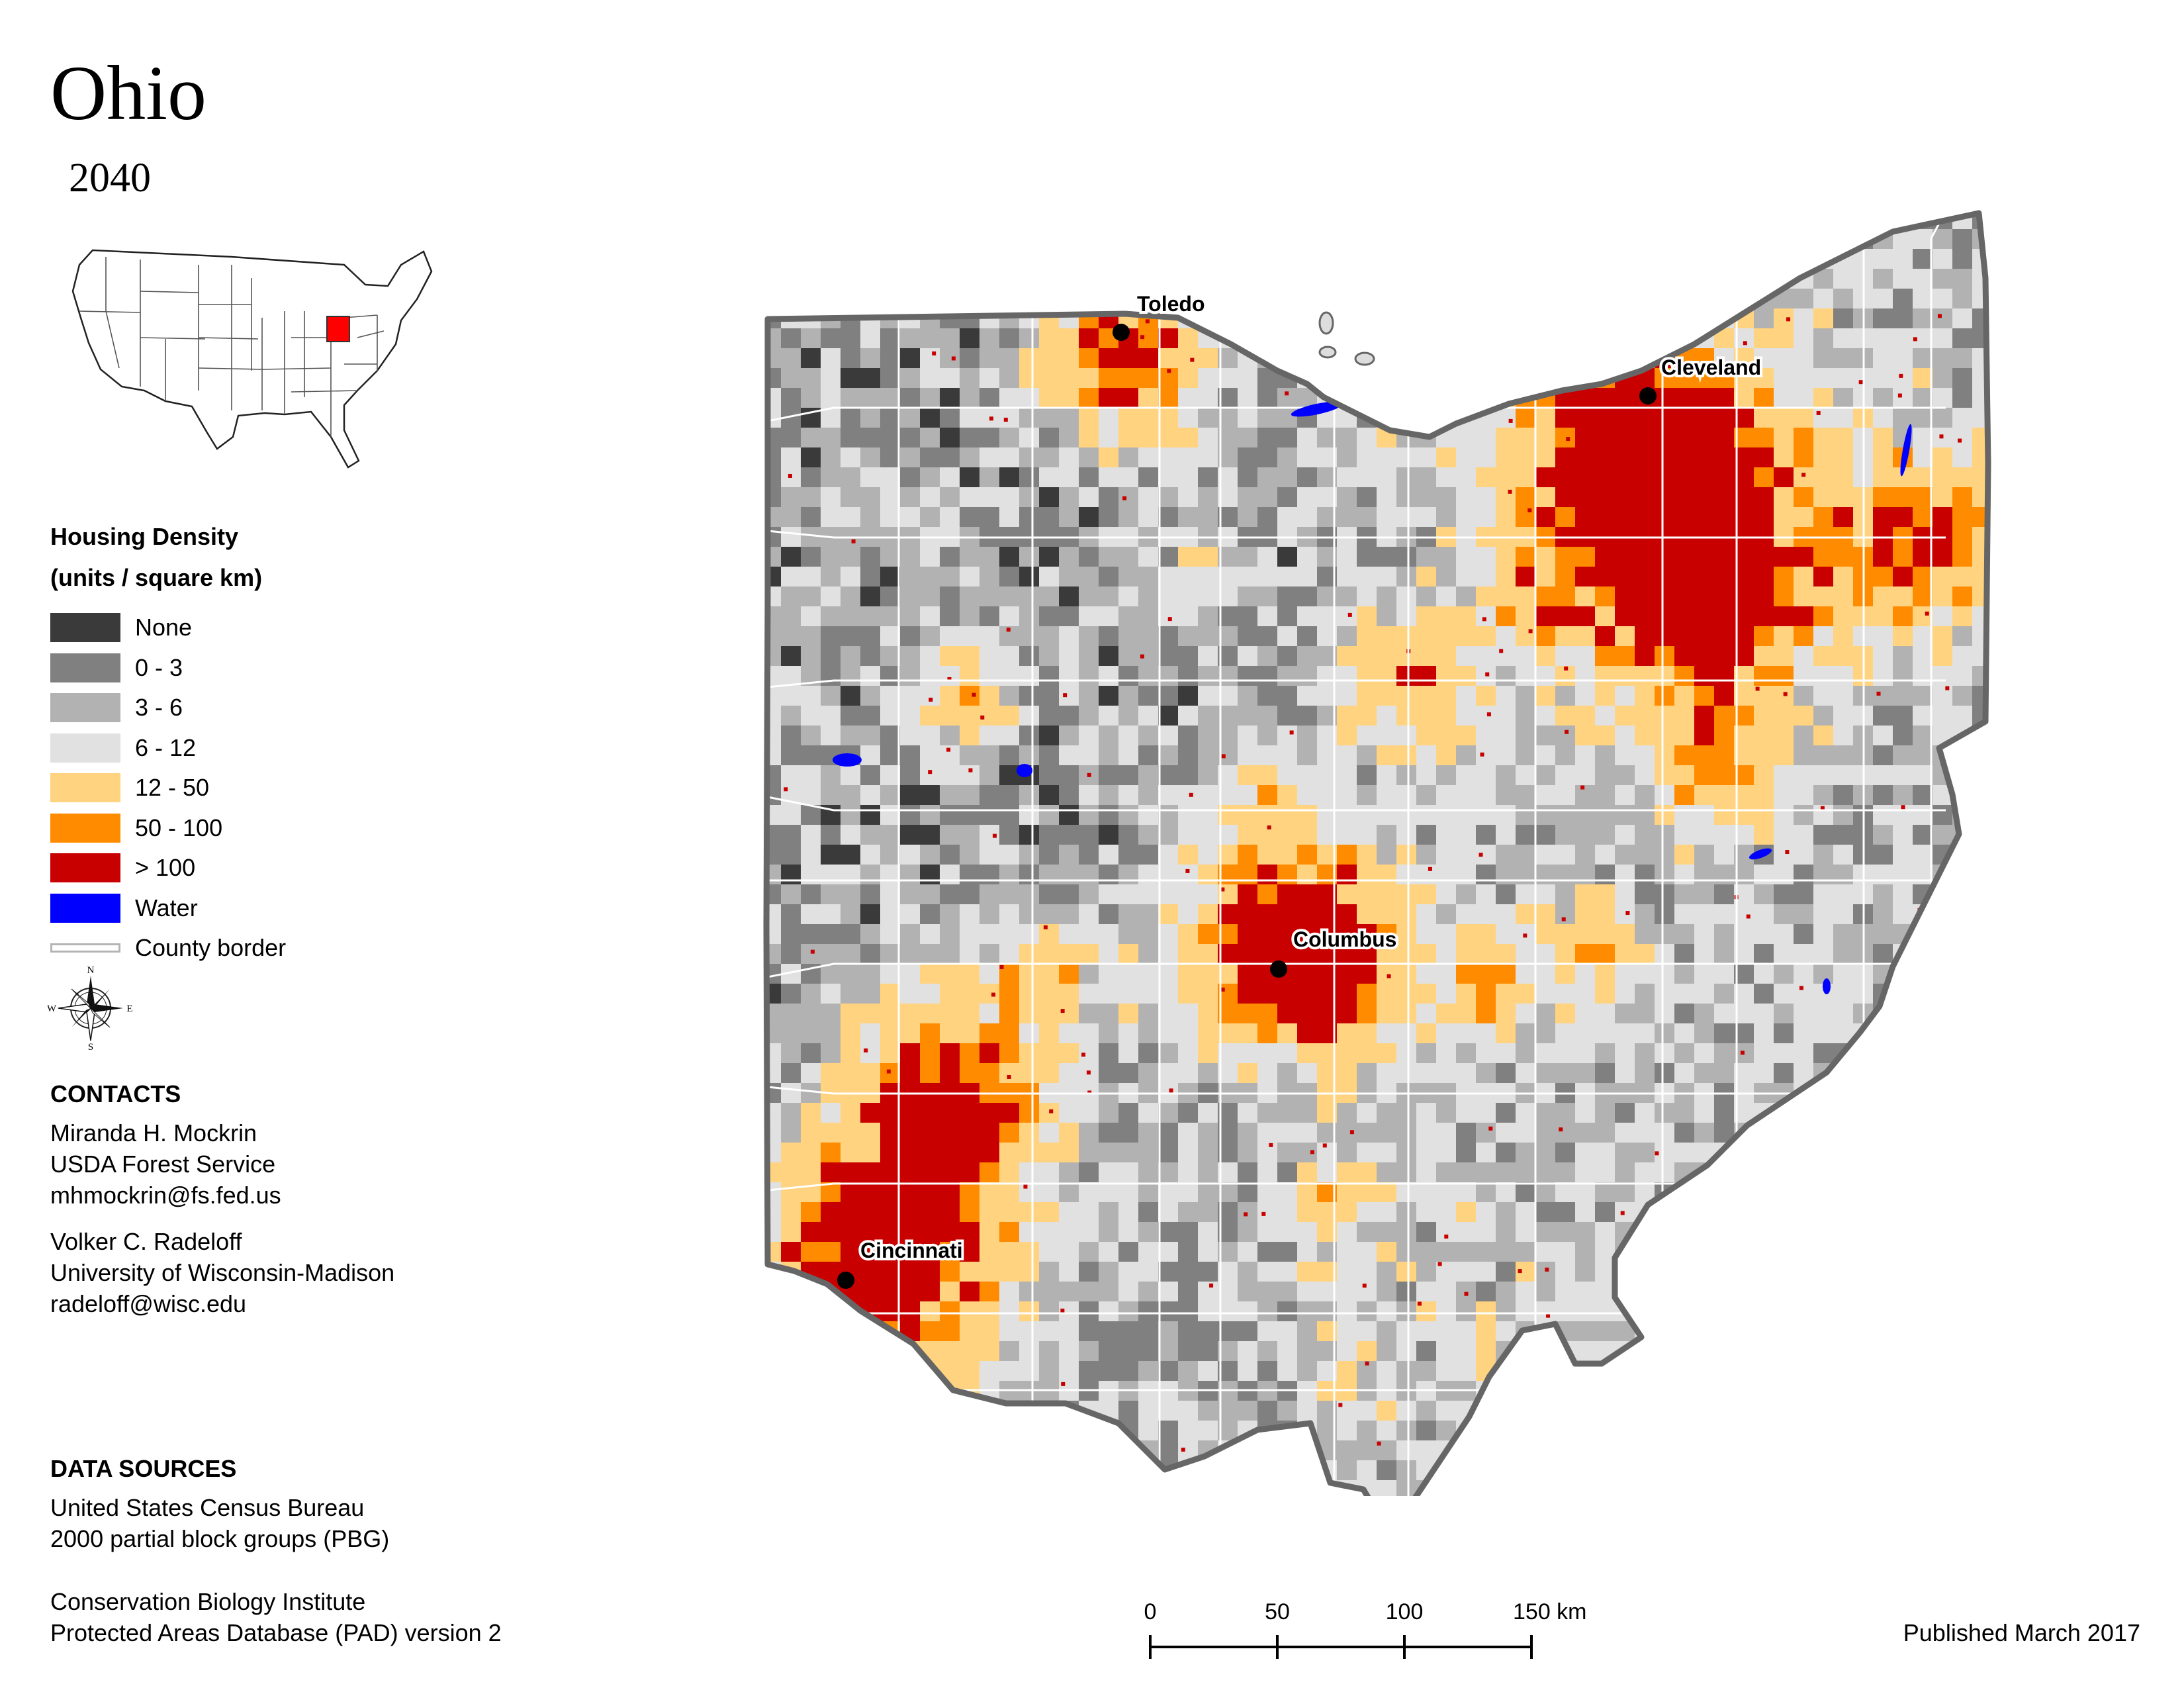 The width and height of the screenshot is (2184, 1688). Describe the element at coordinates (232, 347) in the screenshot. I see `state-borders` at that location.